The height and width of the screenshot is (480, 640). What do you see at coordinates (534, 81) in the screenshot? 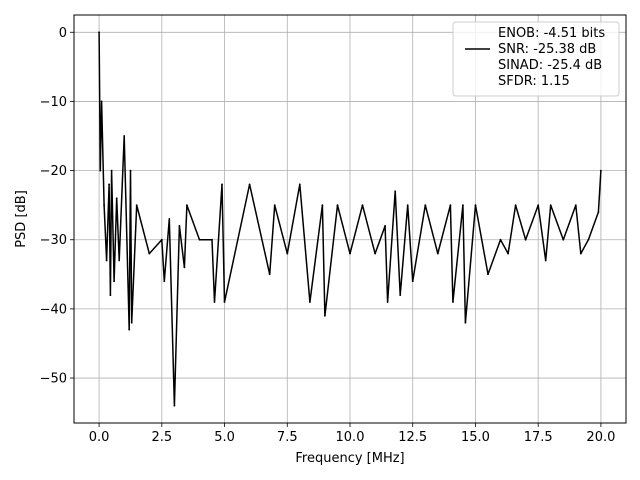
I see `legend-entry: SFDR: 1.15` at bounding box center [534, 81].